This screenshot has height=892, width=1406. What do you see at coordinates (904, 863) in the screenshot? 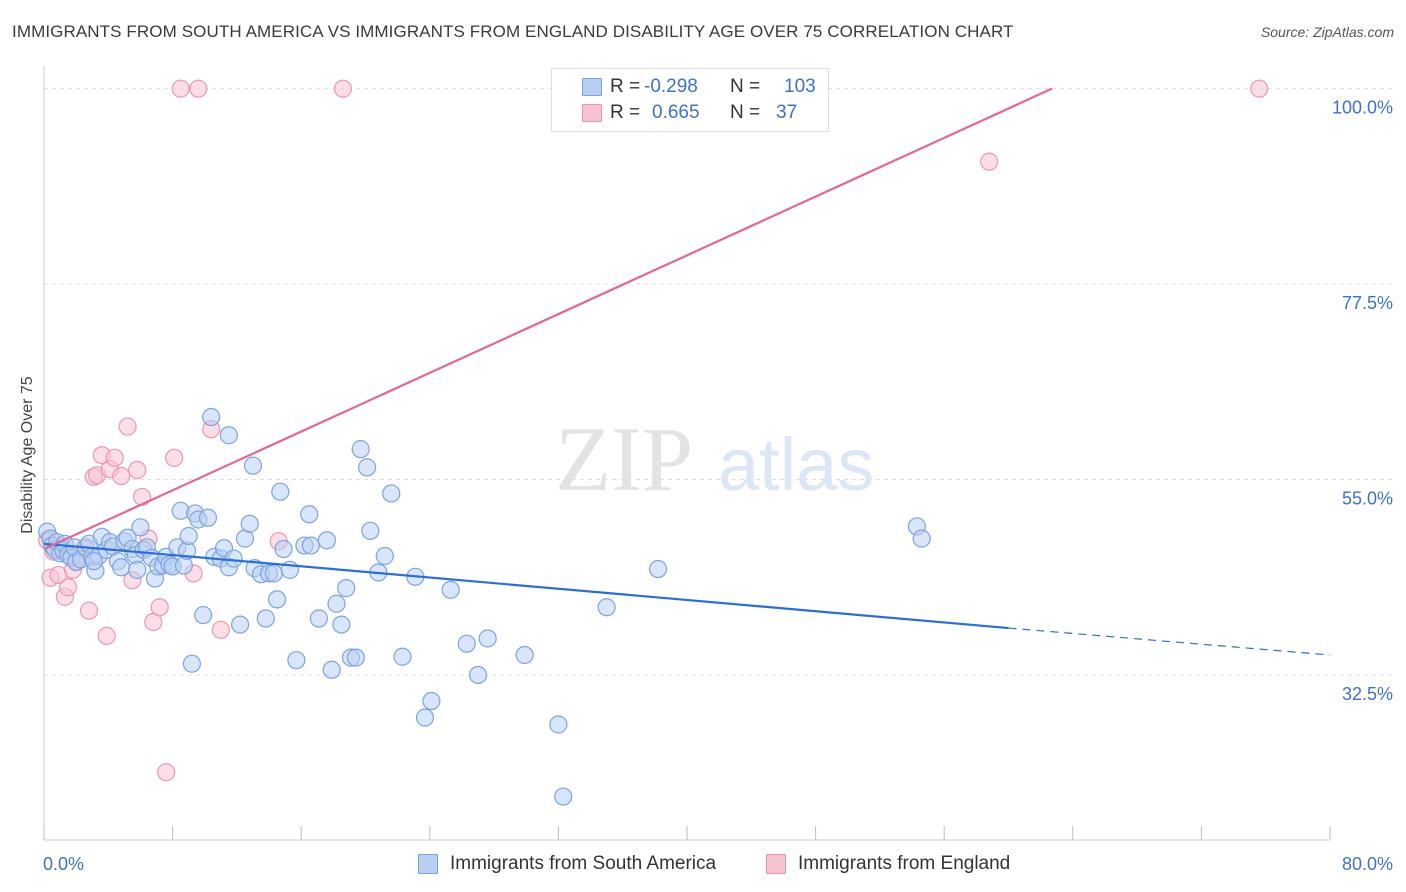
I see `bottom-legend-label: Immigrants from England` at bounding box center [904, 863].